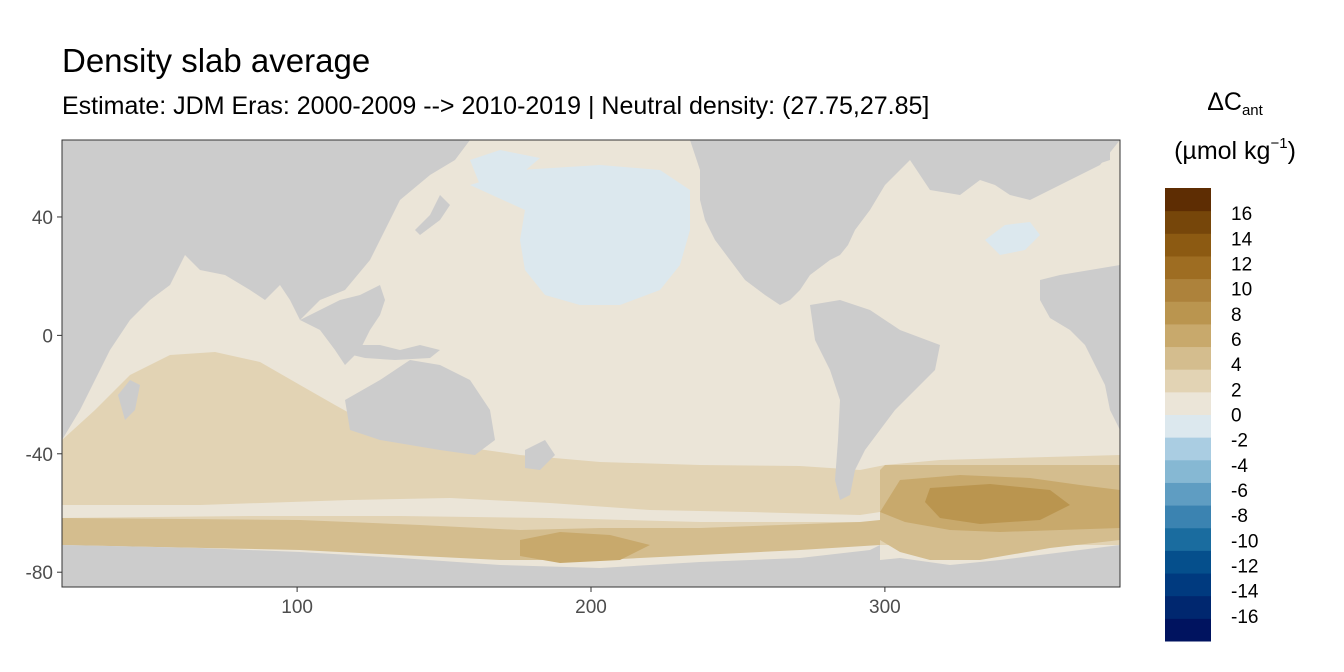  What do you see at coordinates (1244, 567) in the screenshot?
I see `legend-label: -12` at bounding box center [1244, 567].